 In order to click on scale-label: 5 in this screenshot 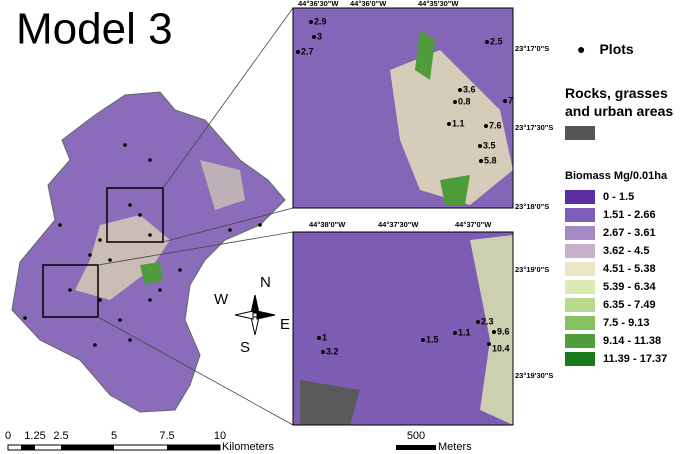, I will do `click(114, 436)`.